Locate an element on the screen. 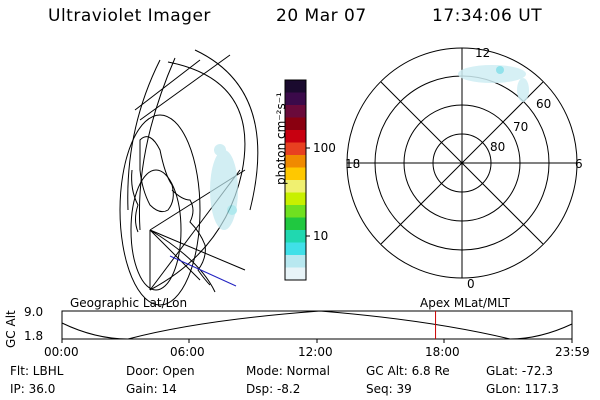  colorbar-frame is located at coordinates (295, 180).